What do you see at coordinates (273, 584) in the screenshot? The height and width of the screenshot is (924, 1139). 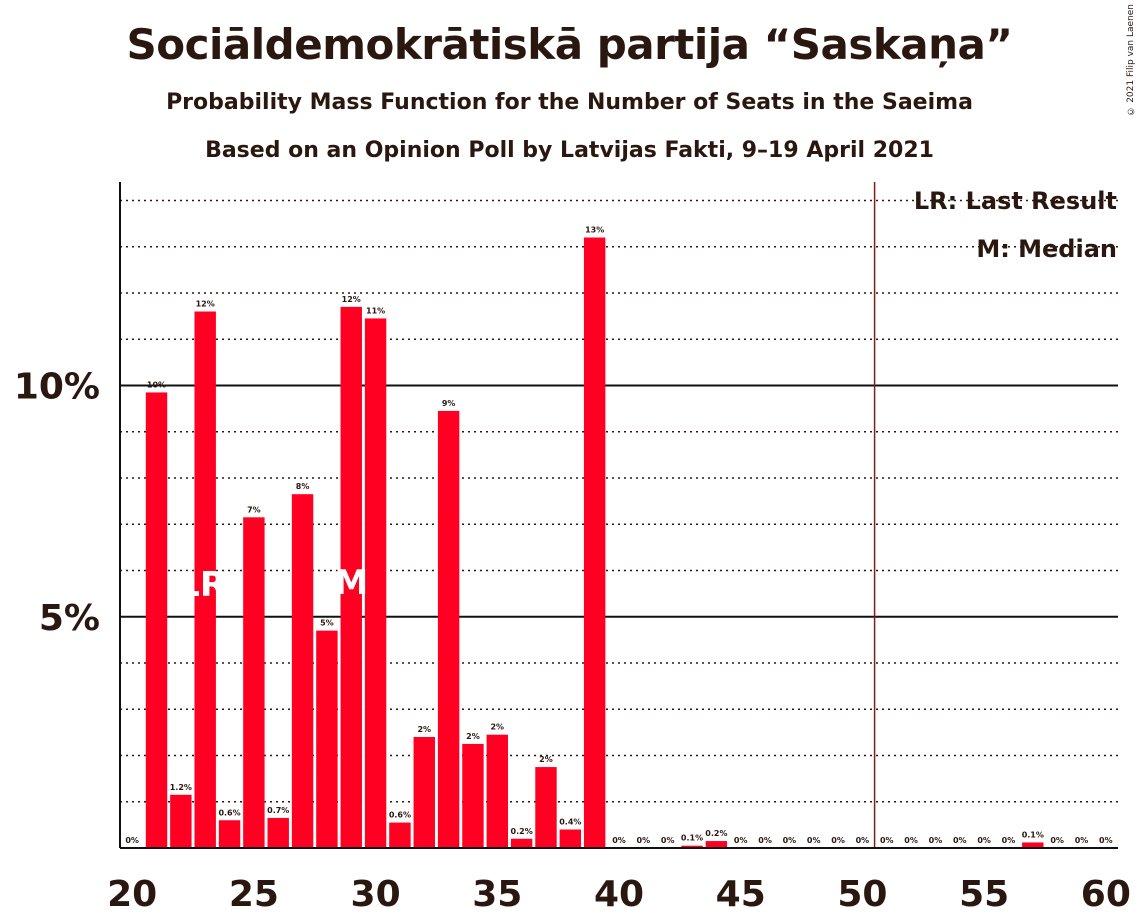 I see `markers: LR M` at bounding box center [273, 584].